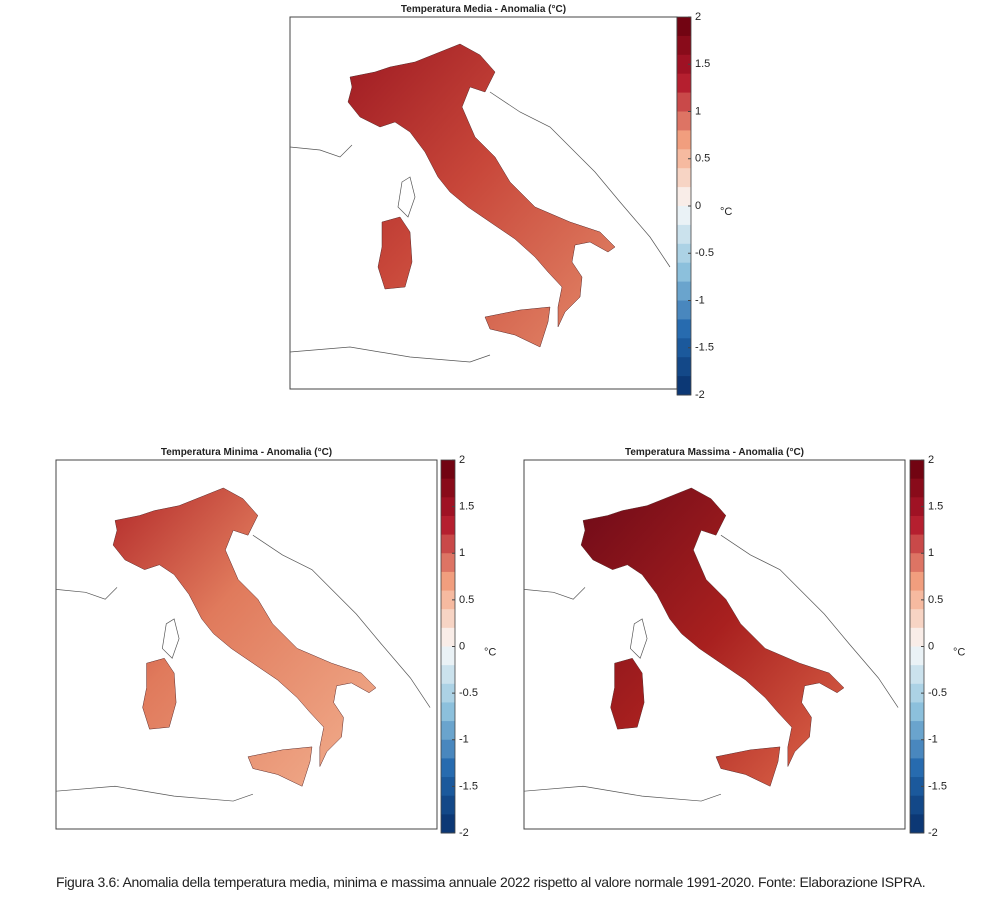 The height and width of the screenshot is (917, 1000). Describe the element at coordinates (714, 452) in the screenshot. I see `panel-title: Temperatura Massima - Anomalia (°C)` at that location.